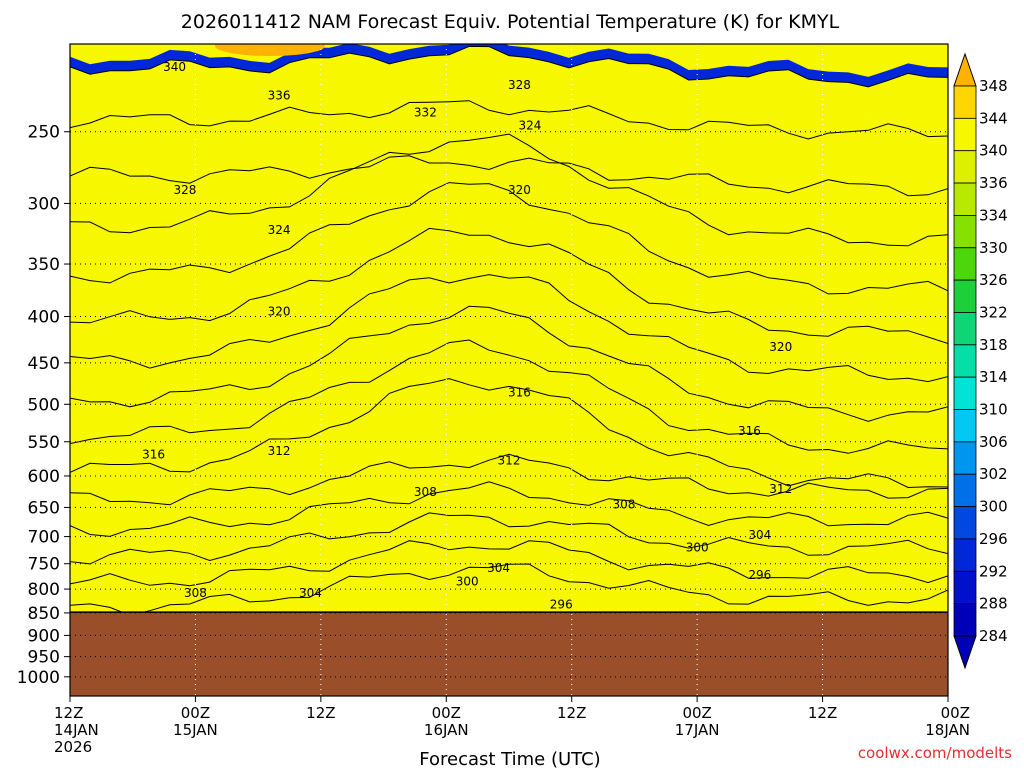 Image resolution: width=1024 pixels, height=768 pixels. What do you see at coordinates (993, 118) in the screenshot?
I see `colorbar-label: 344` at bounding box center [993, 118].